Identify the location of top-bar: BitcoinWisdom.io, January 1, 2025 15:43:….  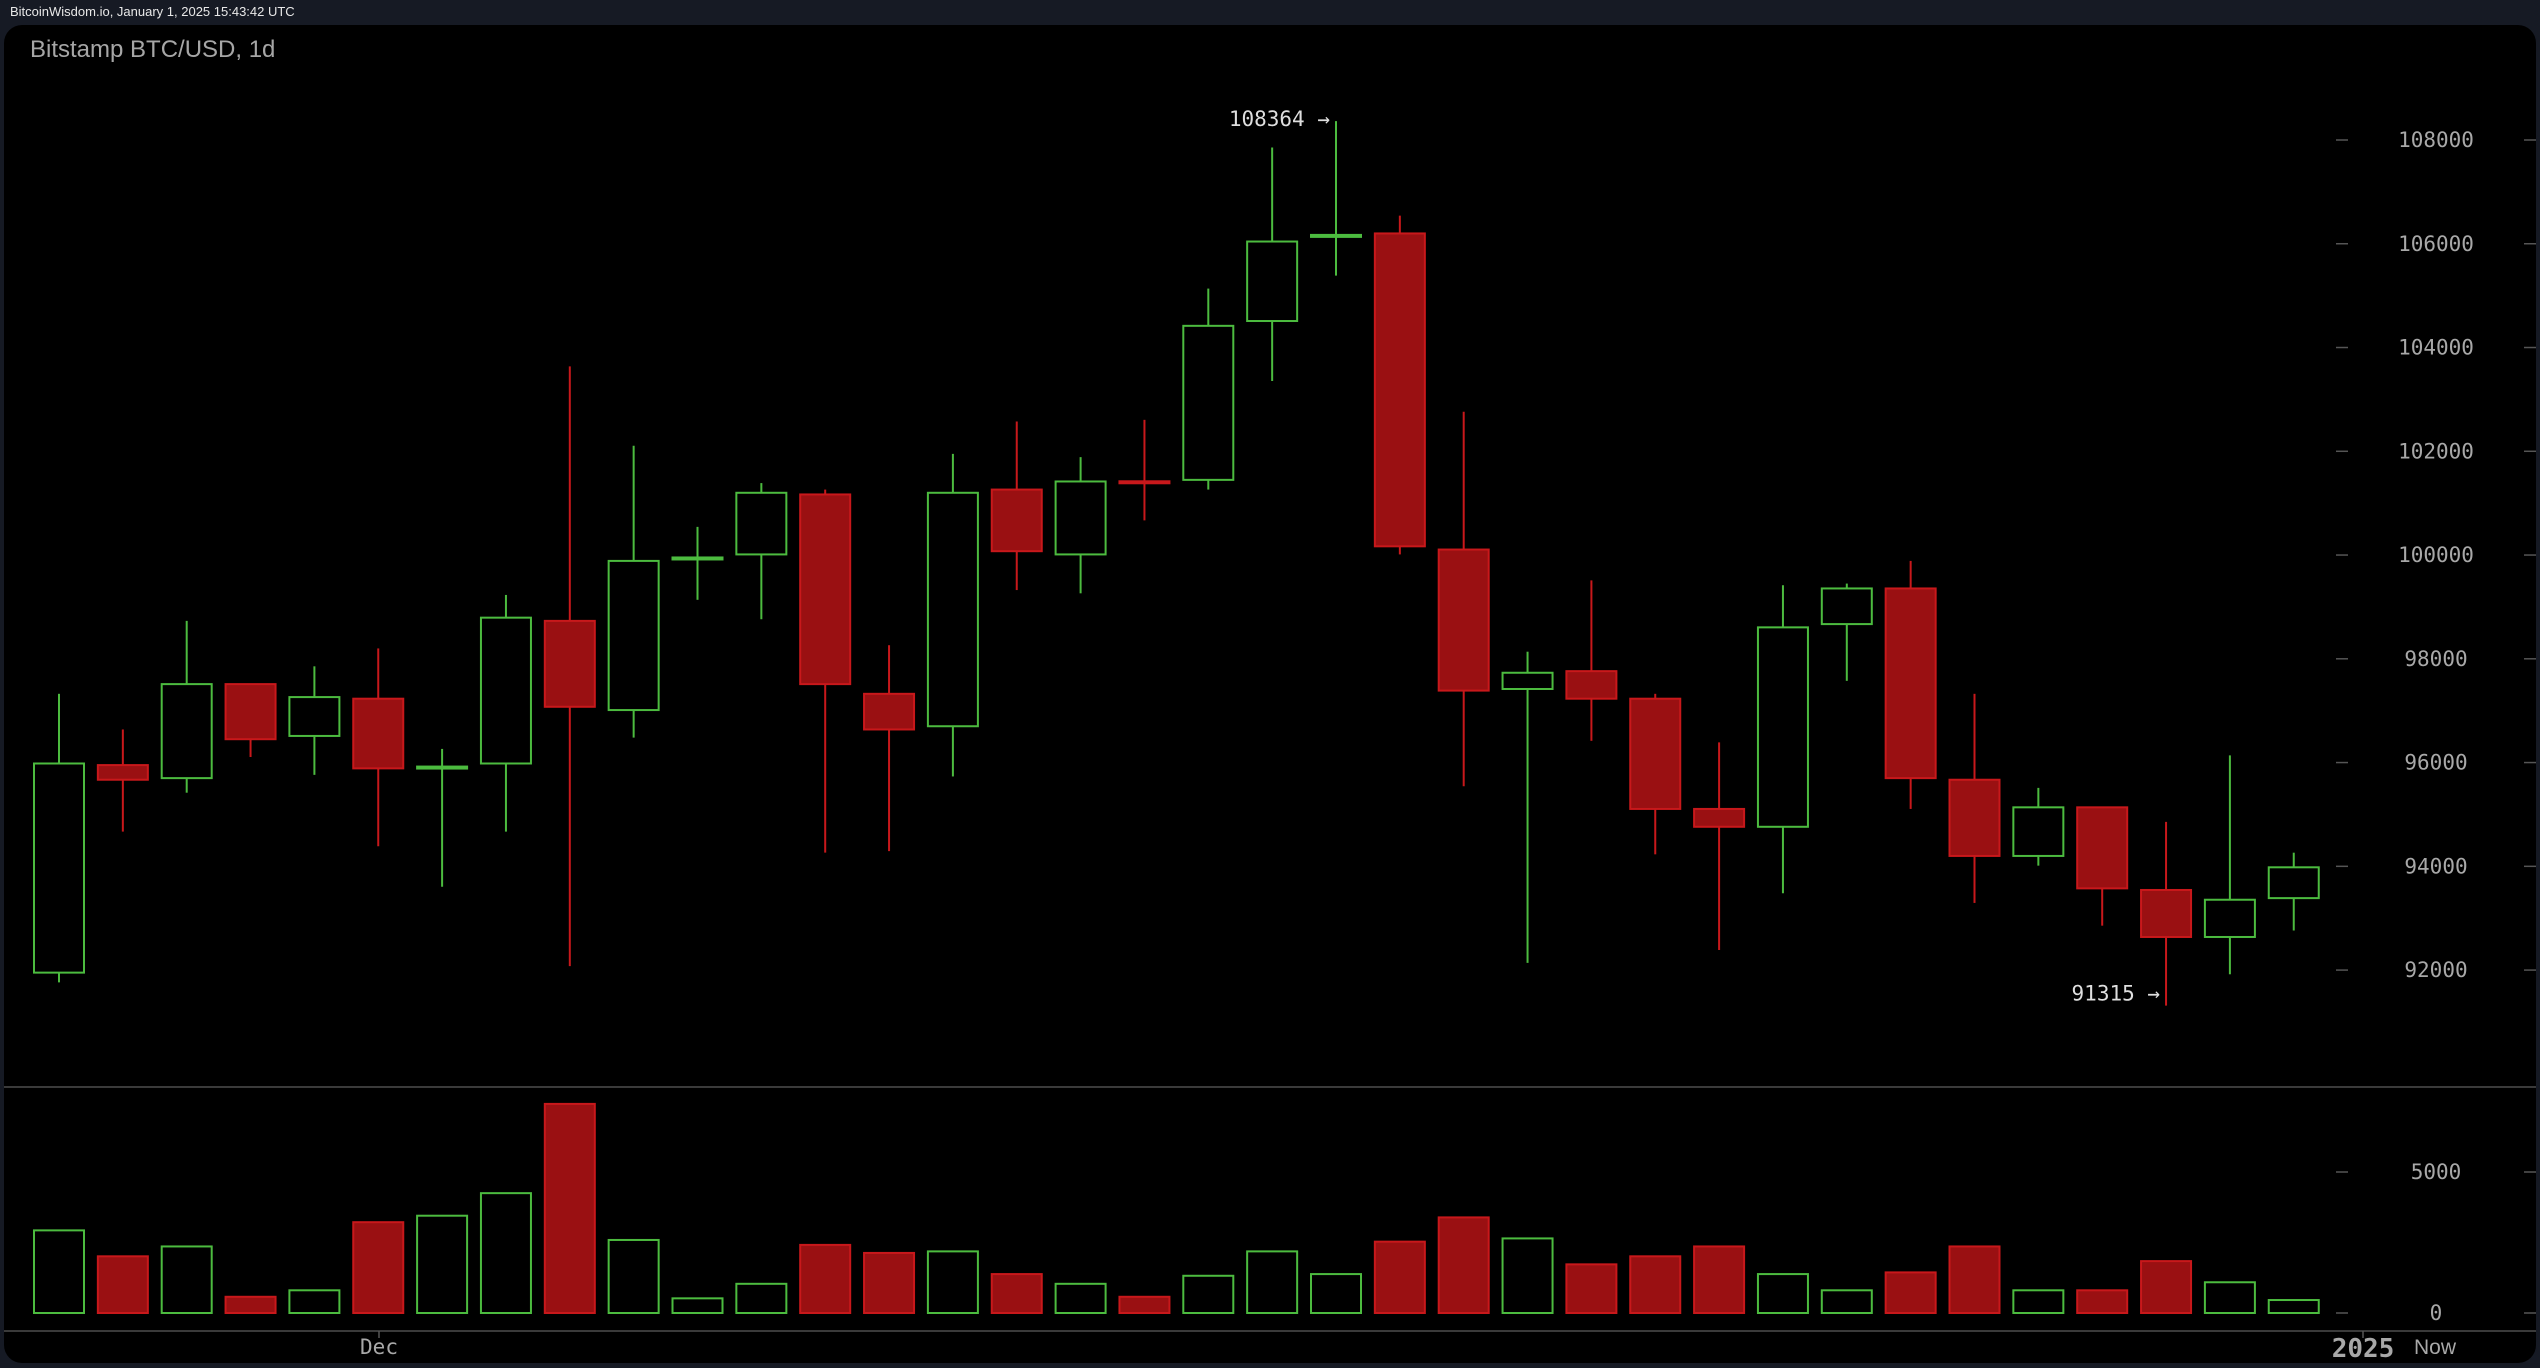
(1270, 12).